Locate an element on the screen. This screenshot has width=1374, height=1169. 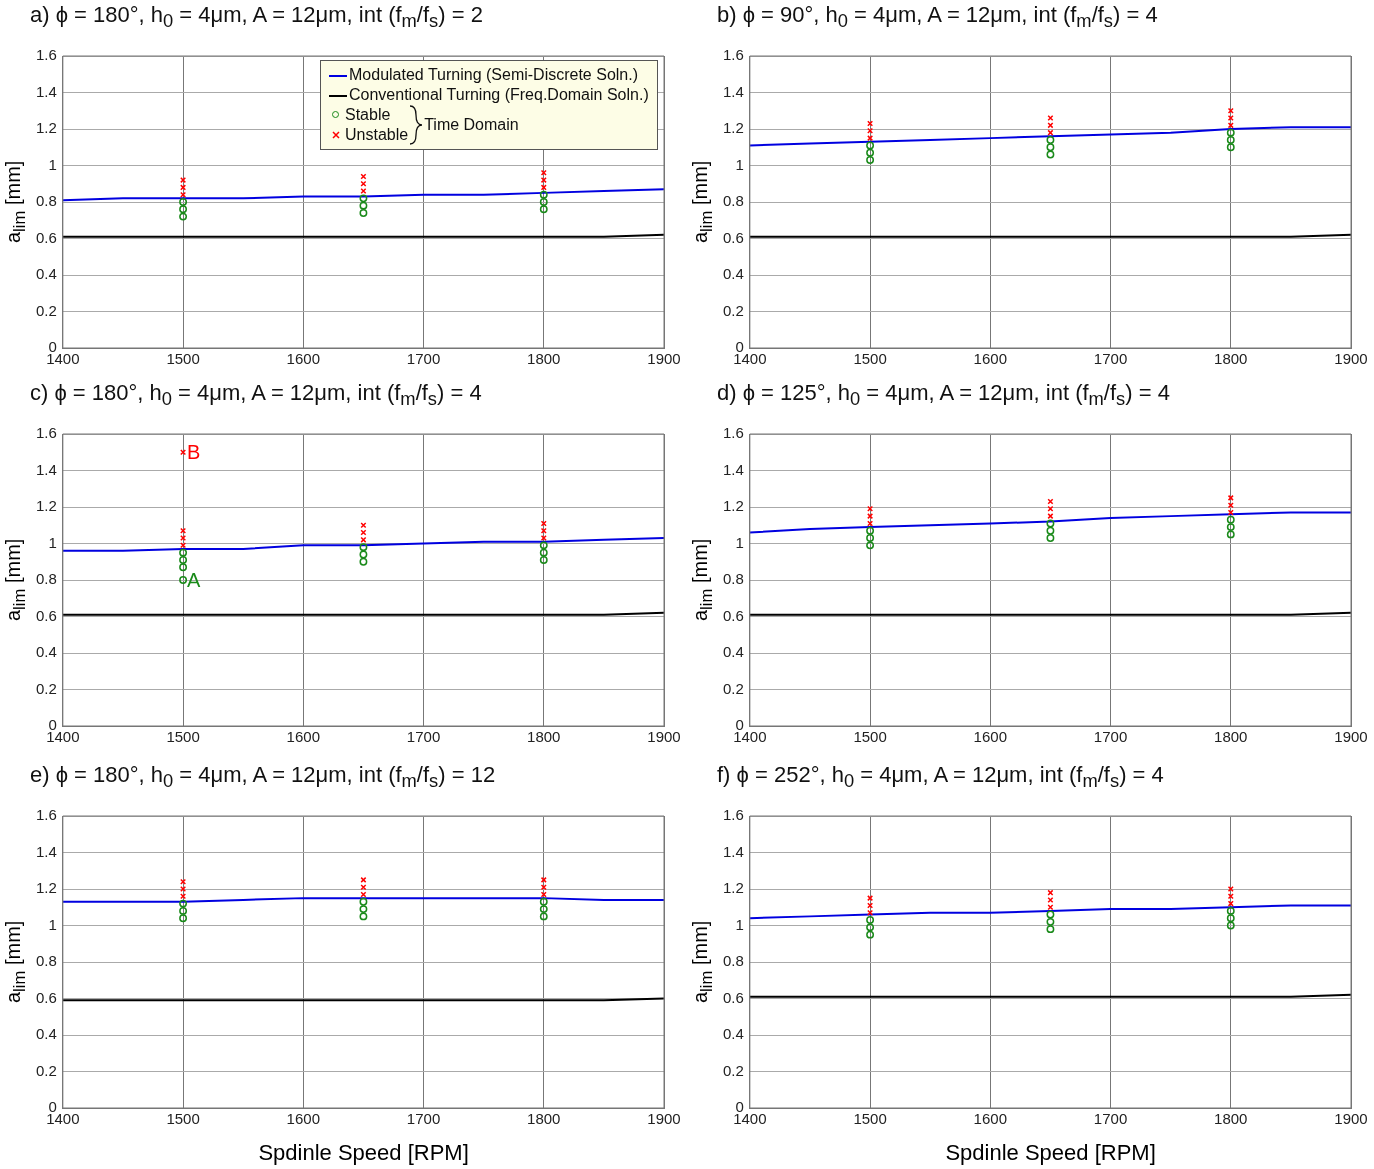
chart-title: f) ϕ = 252°, h$_{0}$ = 4μm, A = 12μm, int (f$_{m}$/f$_{s}$) = 4 is located at coordinates (940, 777).